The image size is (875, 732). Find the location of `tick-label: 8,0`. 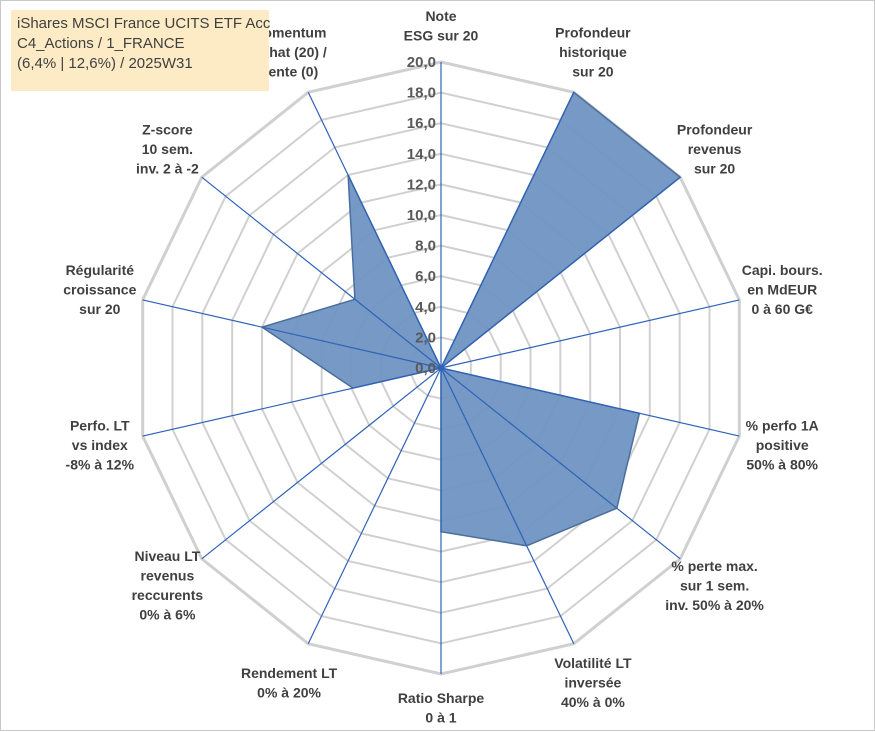

tick-label: 8,0 is located at coordinates (425, 246).